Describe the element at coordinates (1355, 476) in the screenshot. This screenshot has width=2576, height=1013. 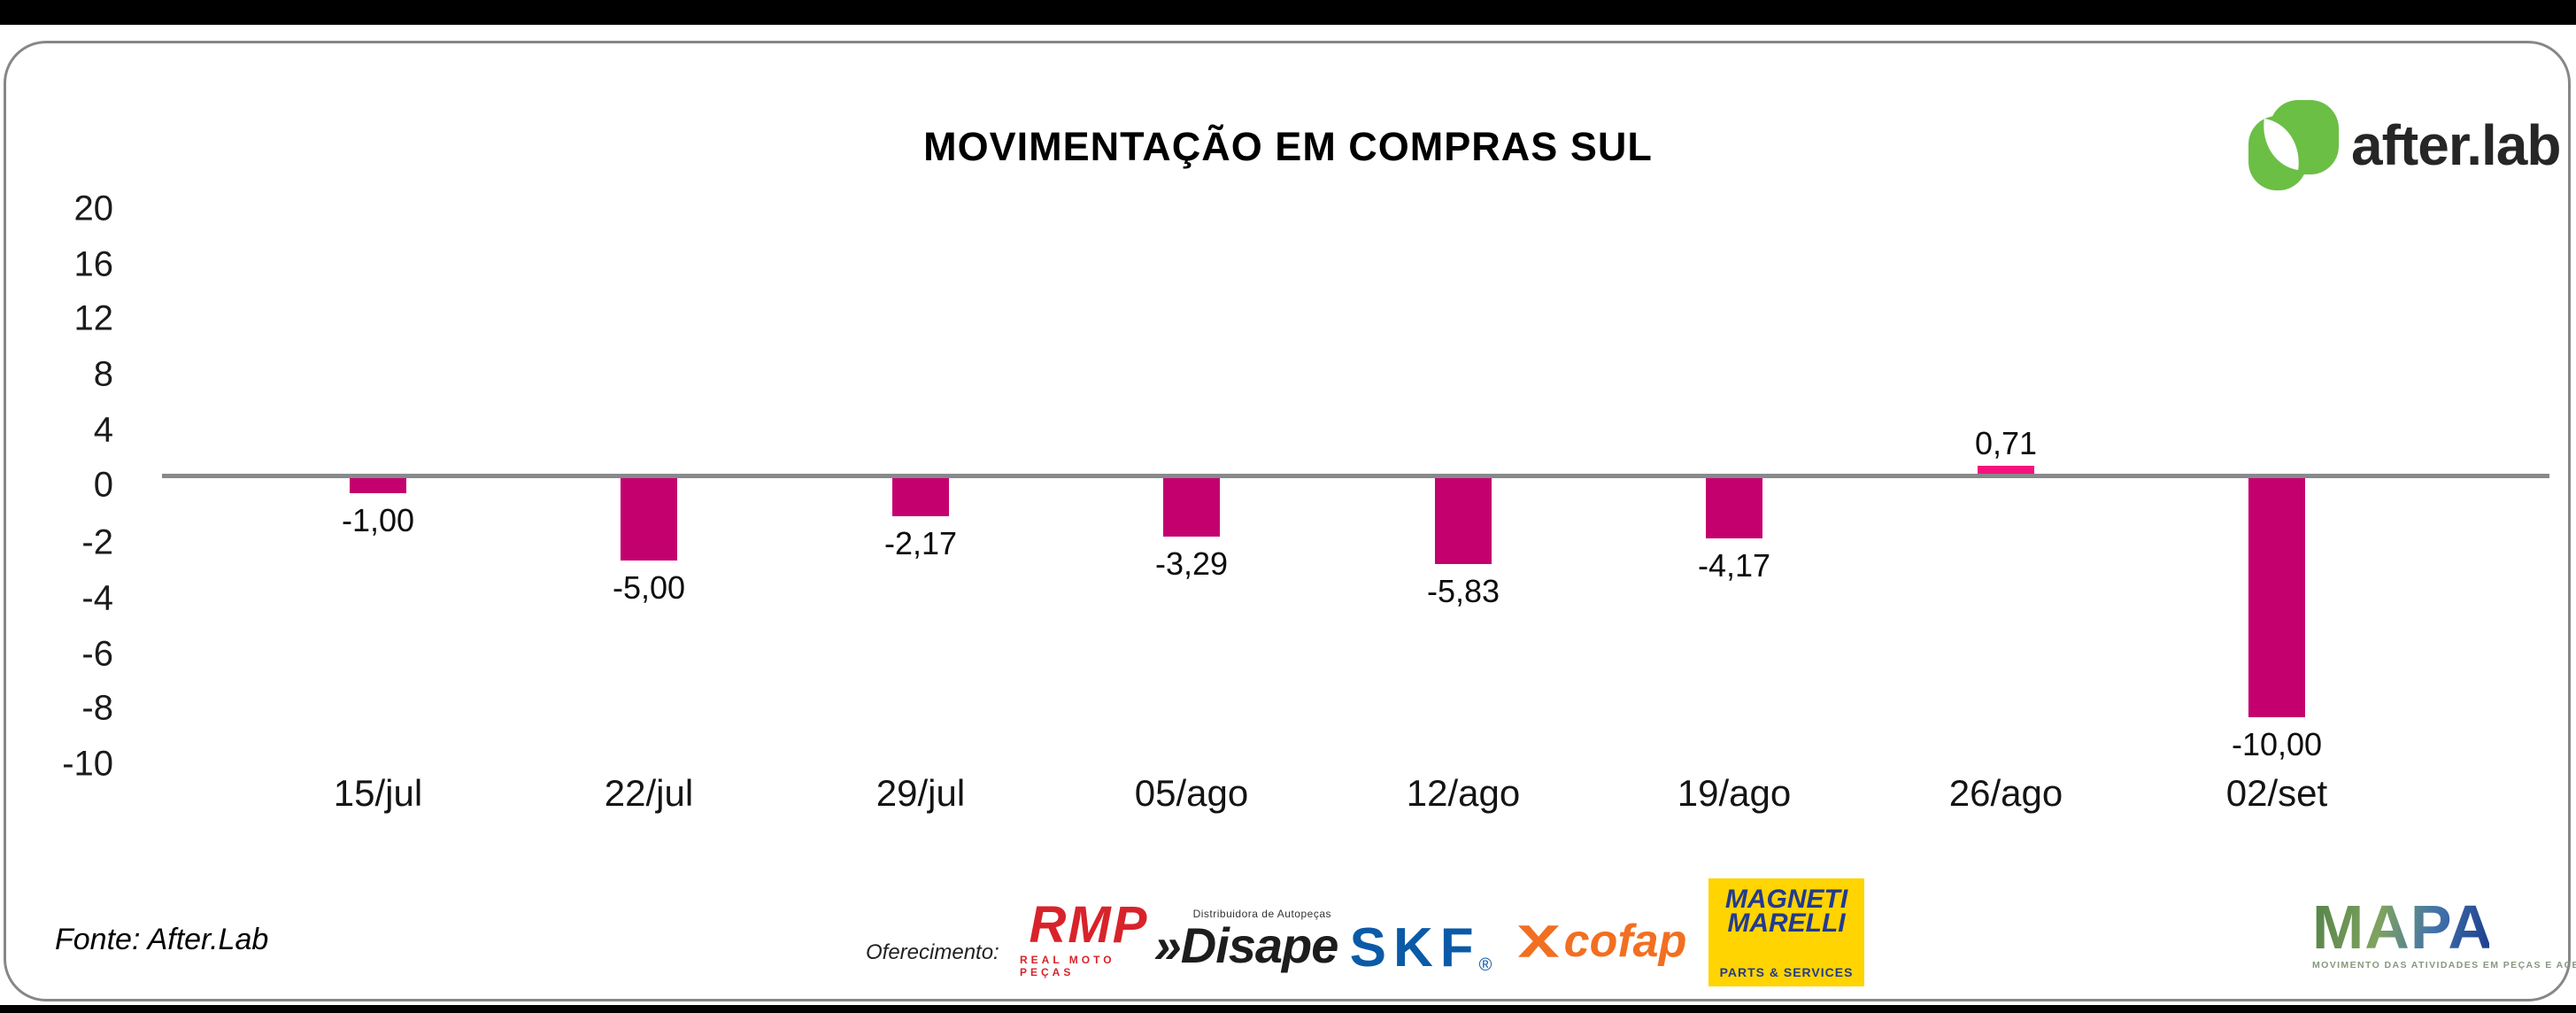
I see `zero-axis-line` at that location.